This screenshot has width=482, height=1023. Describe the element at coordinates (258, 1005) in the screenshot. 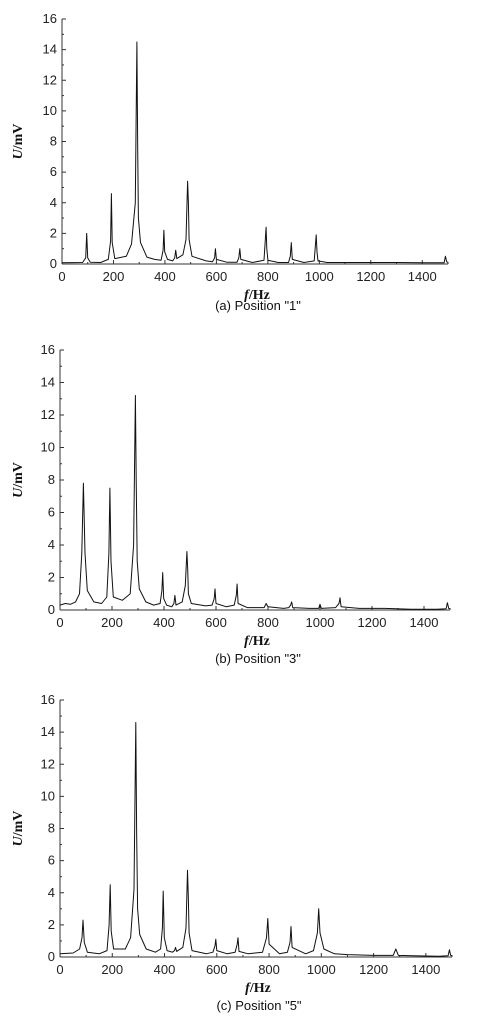

I see `panel-caption: (c) Position "5"` at that location.